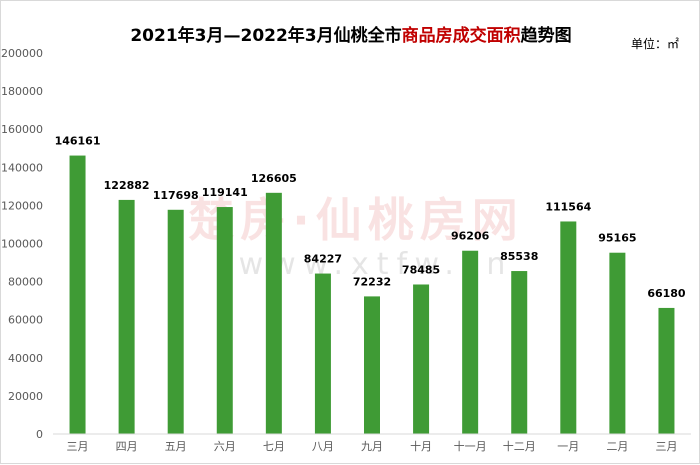  What do you see at coordinates (39, 434) in the screenshot?
I see `y-tick-label: 0` at bounding box center [39, 434].